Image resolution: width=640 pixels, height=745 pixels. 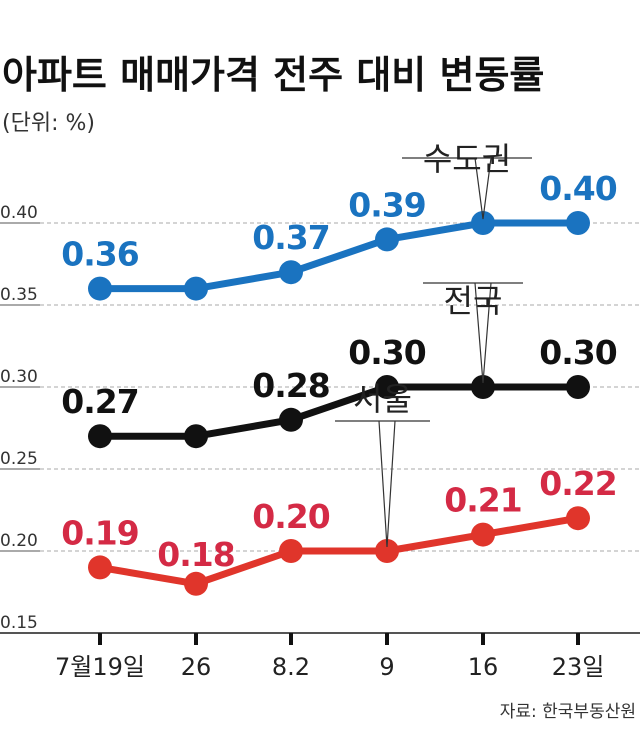 I want to click on xtick-label: 8.2, so click(x=291, y=667).